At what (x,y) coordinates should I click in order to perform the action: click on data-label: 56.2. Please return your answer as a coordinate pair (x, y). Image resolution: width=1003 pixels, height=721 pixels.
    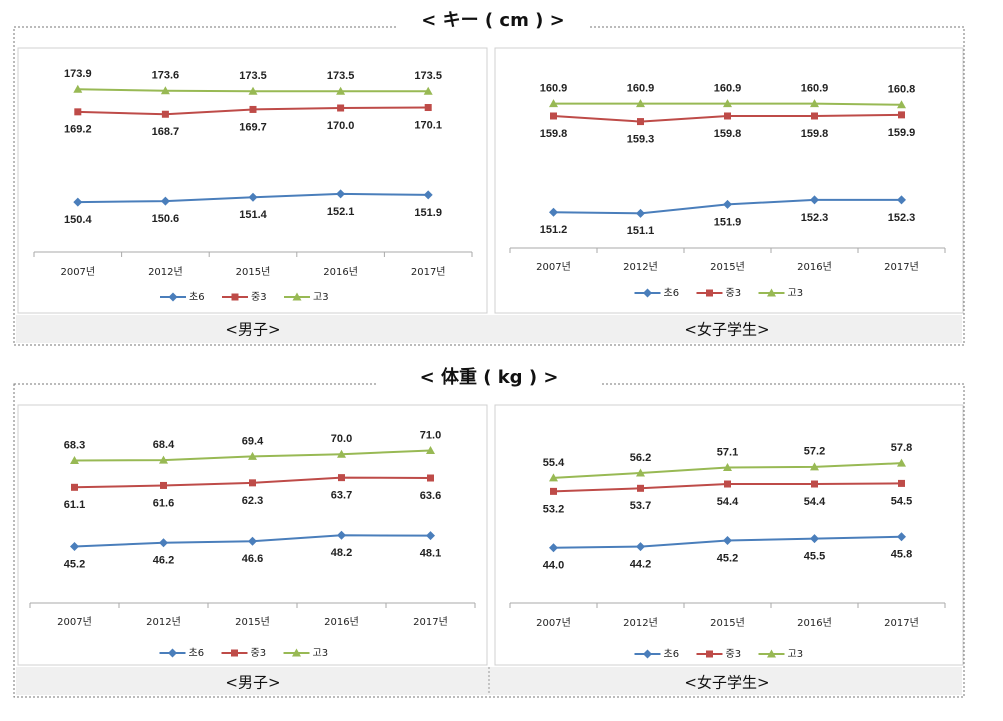
    Looking at the image, I should click on (640, 458).